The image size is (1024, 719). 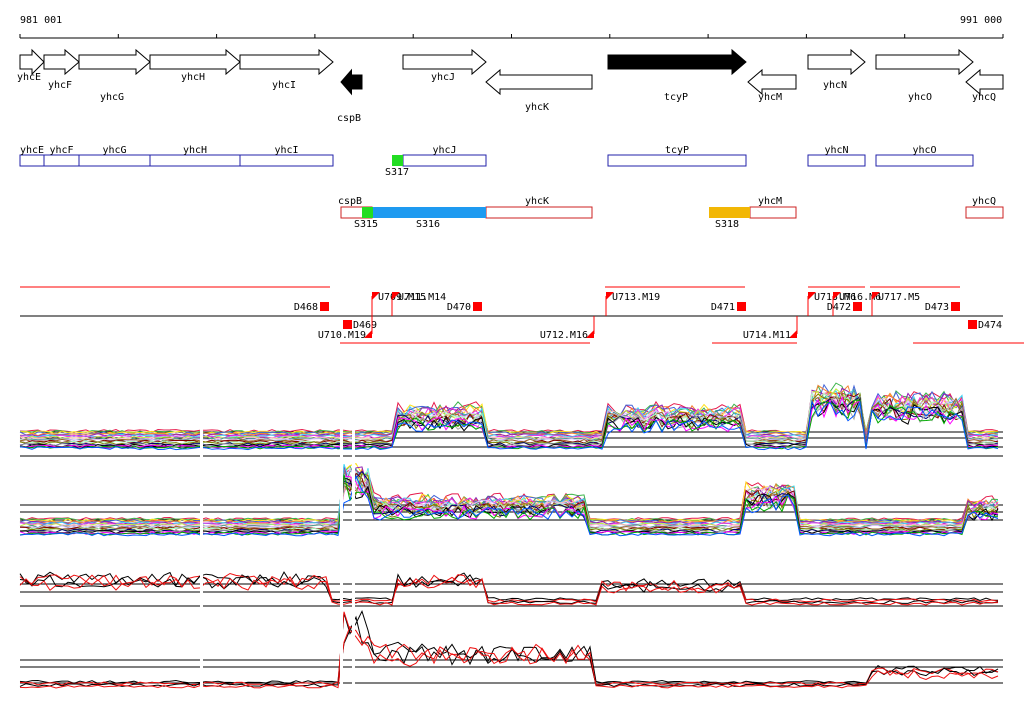 What do you see at coordinates (402, 297) in the screenshot?
I see `boundary-label-U709.M15: U709.M15` at bounding box center [402, 297].